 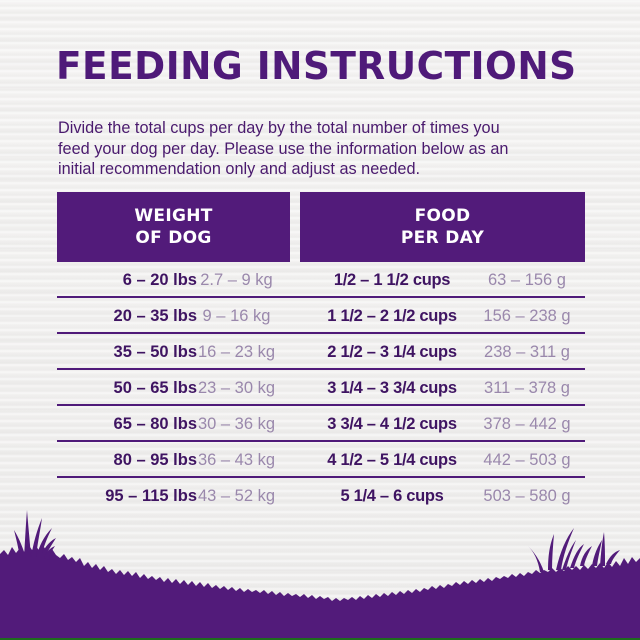 What do you see at coordinates (236, 280) in the screenshot?
I see `weight-kg-cell: 2.7 – 9 kg` at bounding box center [236, 280].